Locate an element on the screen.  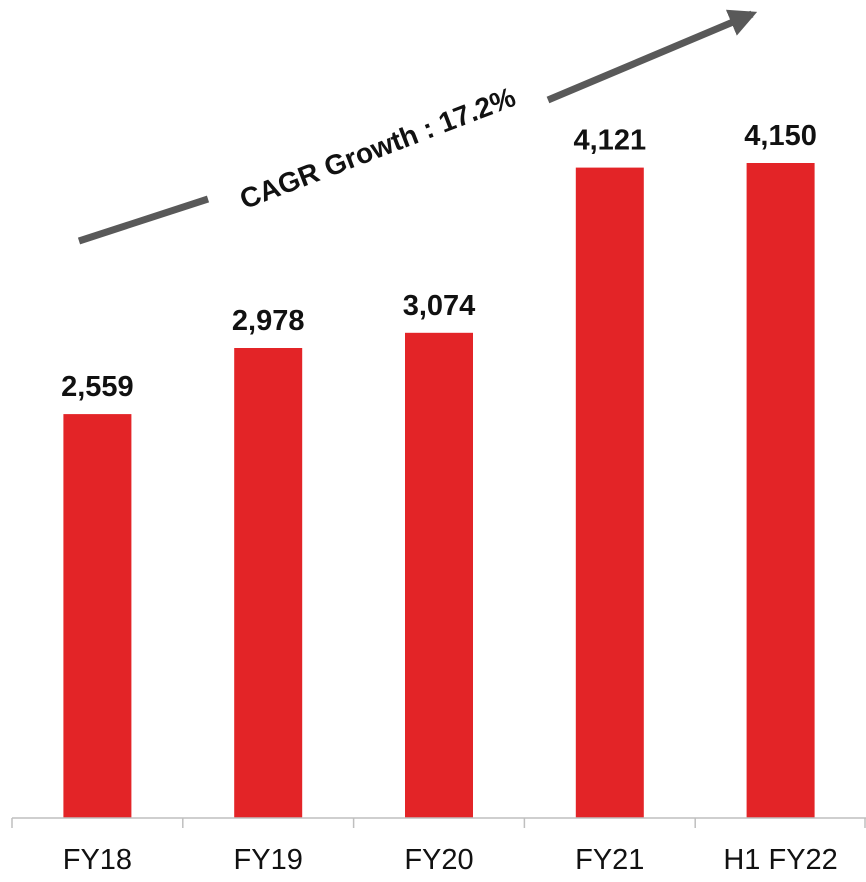
bar-fy20 is located at coordinates (439, 575).